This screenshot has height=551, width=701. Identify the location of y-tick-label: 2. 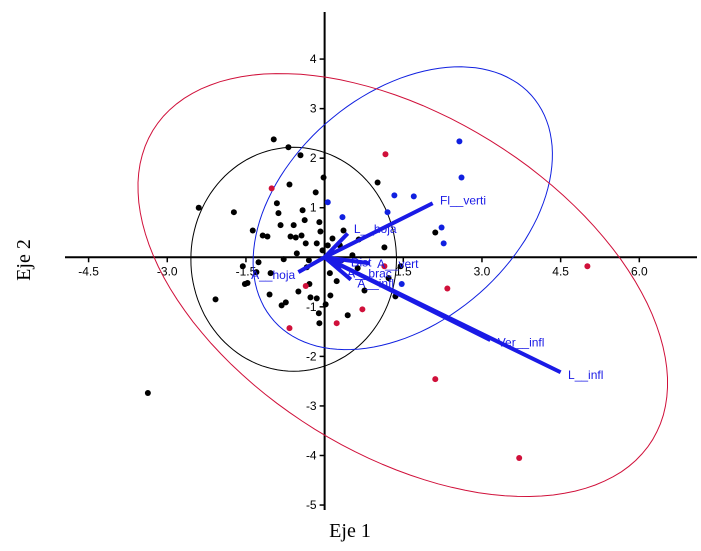
(313, 158).